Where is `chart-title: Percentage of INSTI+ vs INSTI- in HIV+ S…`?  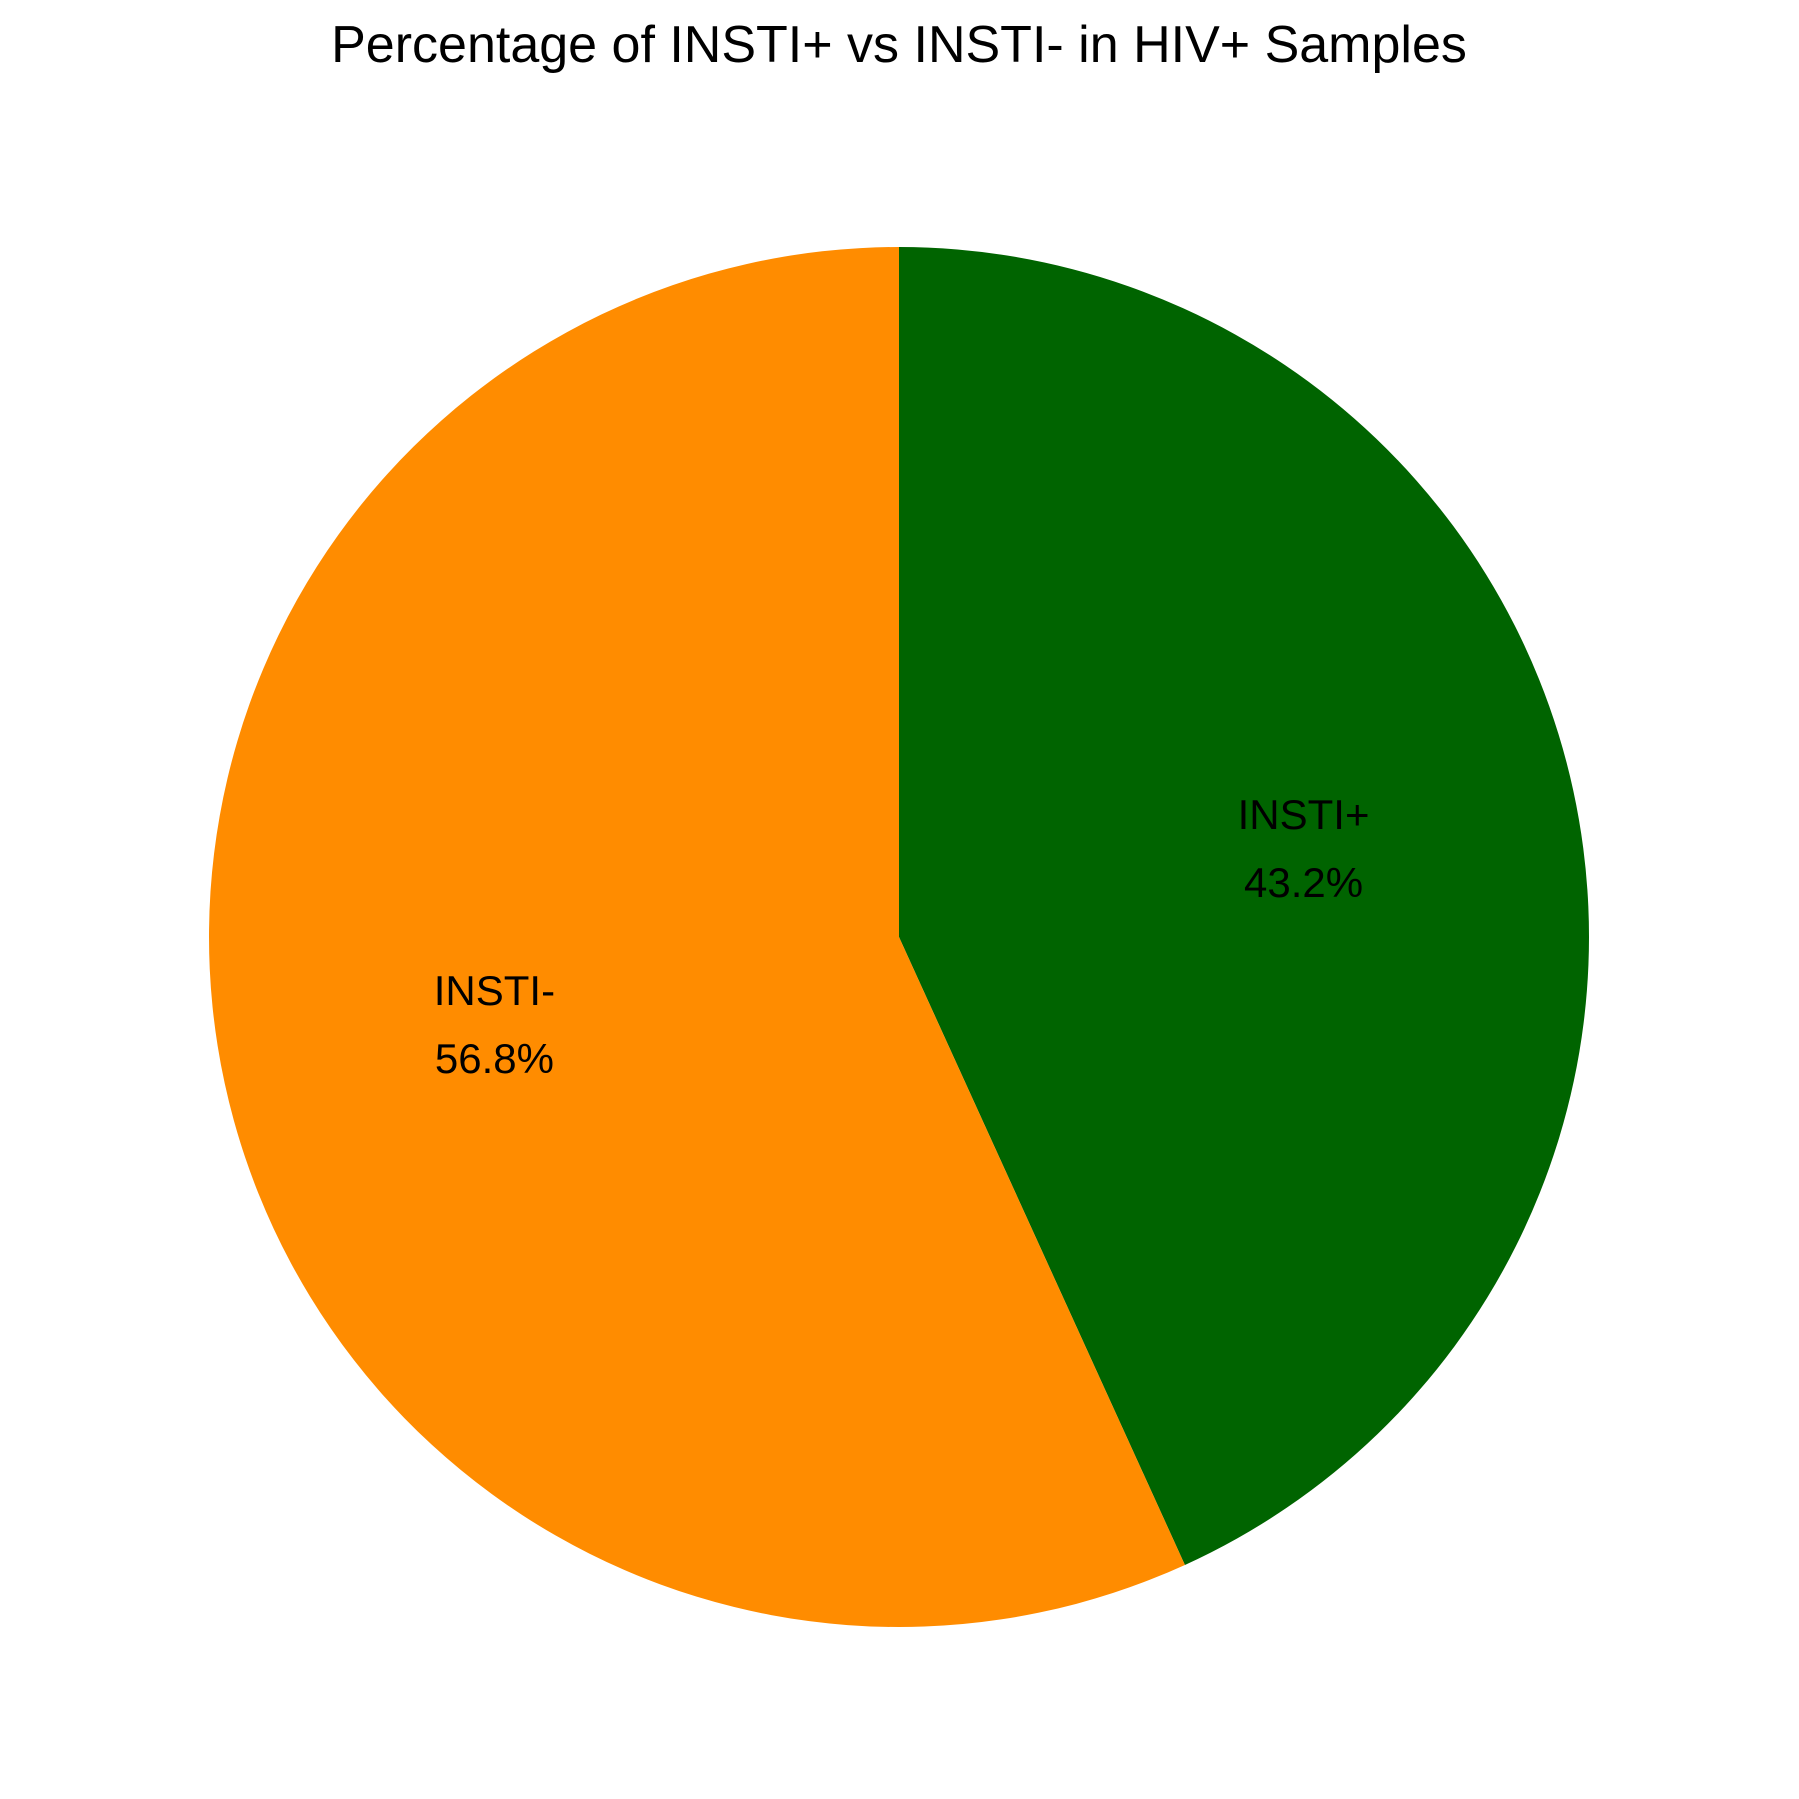
chart-title: Percentage of INSTI+ vs INSTI- in HIV+ S… is located at coordinates (899, 45).